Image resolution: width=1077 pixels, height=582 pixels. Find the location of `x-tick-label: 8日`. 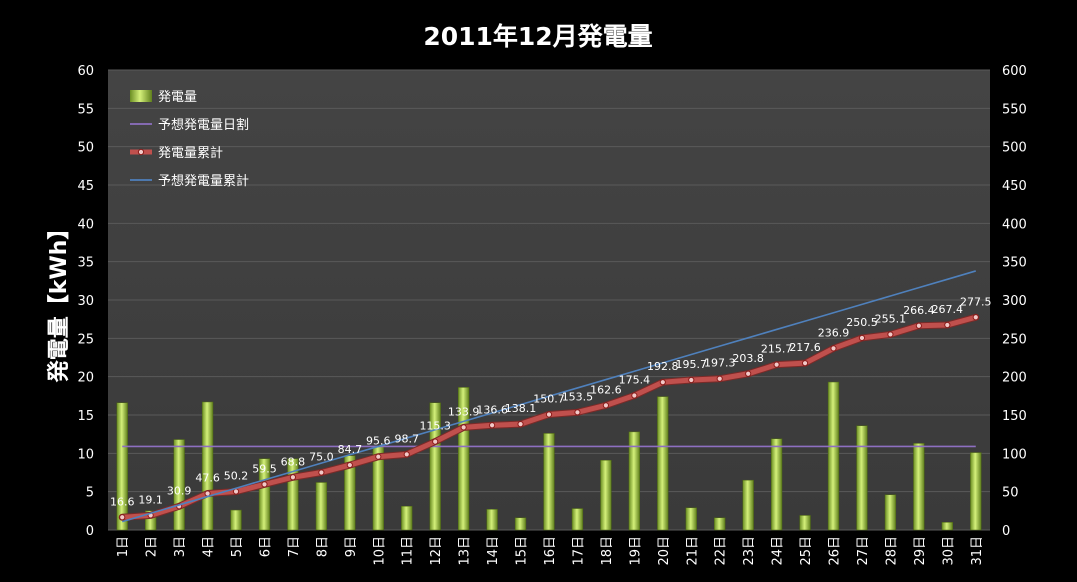

x-tick-label: 8日 is located at coordinates (322, 546).